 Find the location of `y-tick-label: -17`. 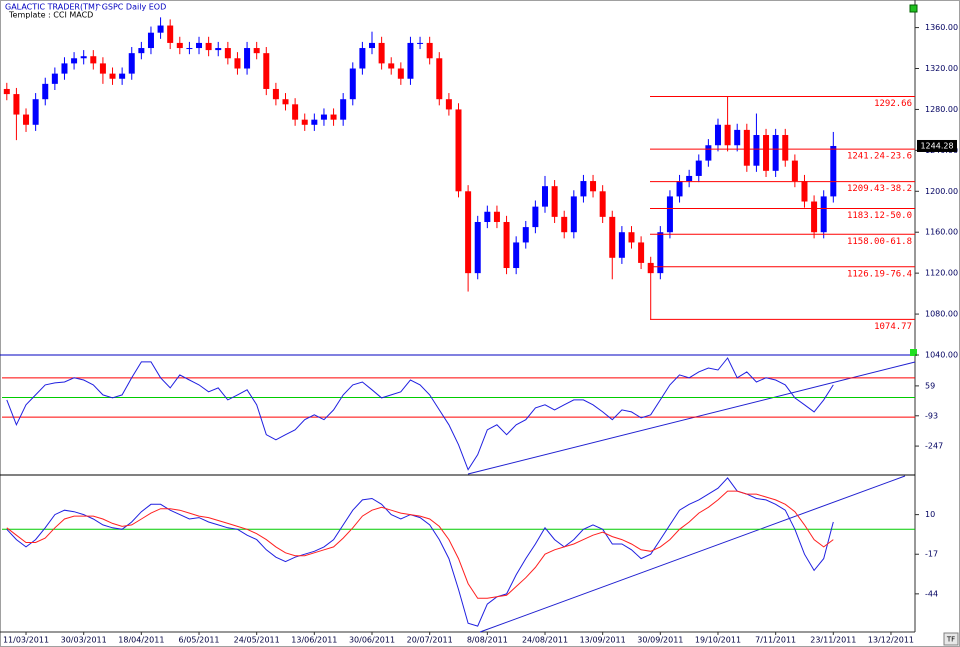

y-tick-label: -17 is located at coordinates (931, 554).